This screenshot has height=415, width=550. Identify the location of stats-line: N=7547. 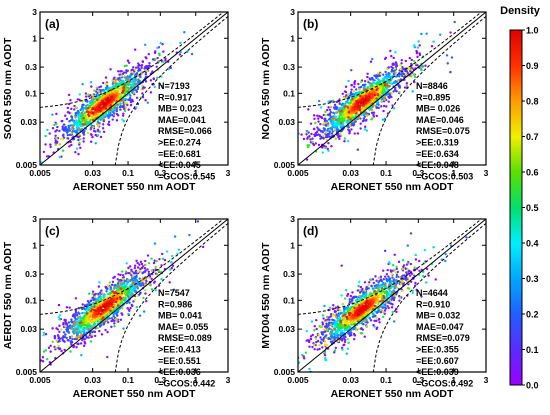
(174, 293).